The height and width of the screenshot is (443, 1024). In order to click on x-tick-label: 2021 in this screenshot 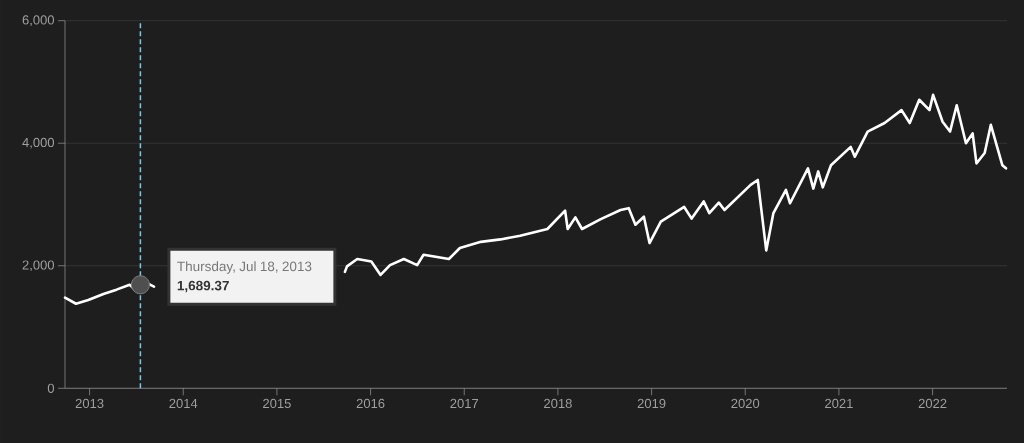, I will do `click(839, 403)`.